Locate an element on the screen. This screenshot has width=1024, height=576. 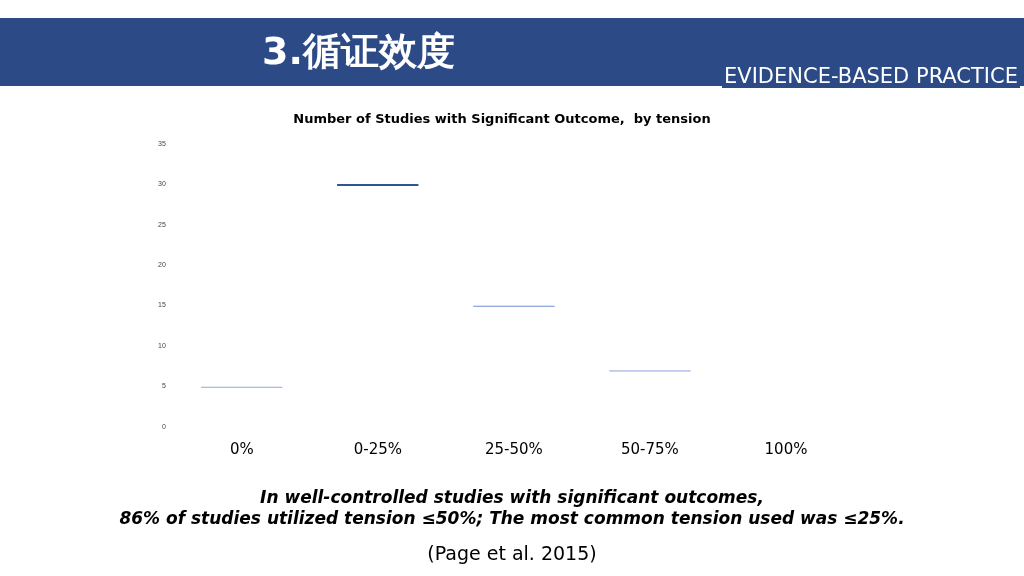
text: In well-controlled studies with significant outcomes, is located at coordinates (512, 497).